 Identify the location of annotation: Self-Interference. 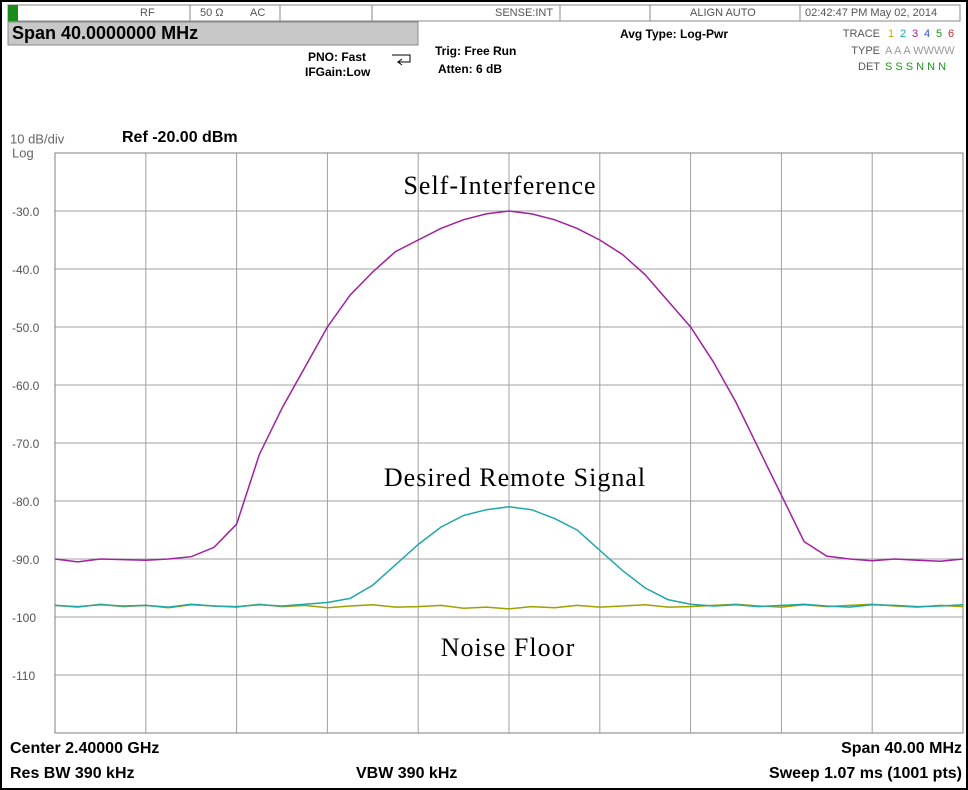
(499, 185).